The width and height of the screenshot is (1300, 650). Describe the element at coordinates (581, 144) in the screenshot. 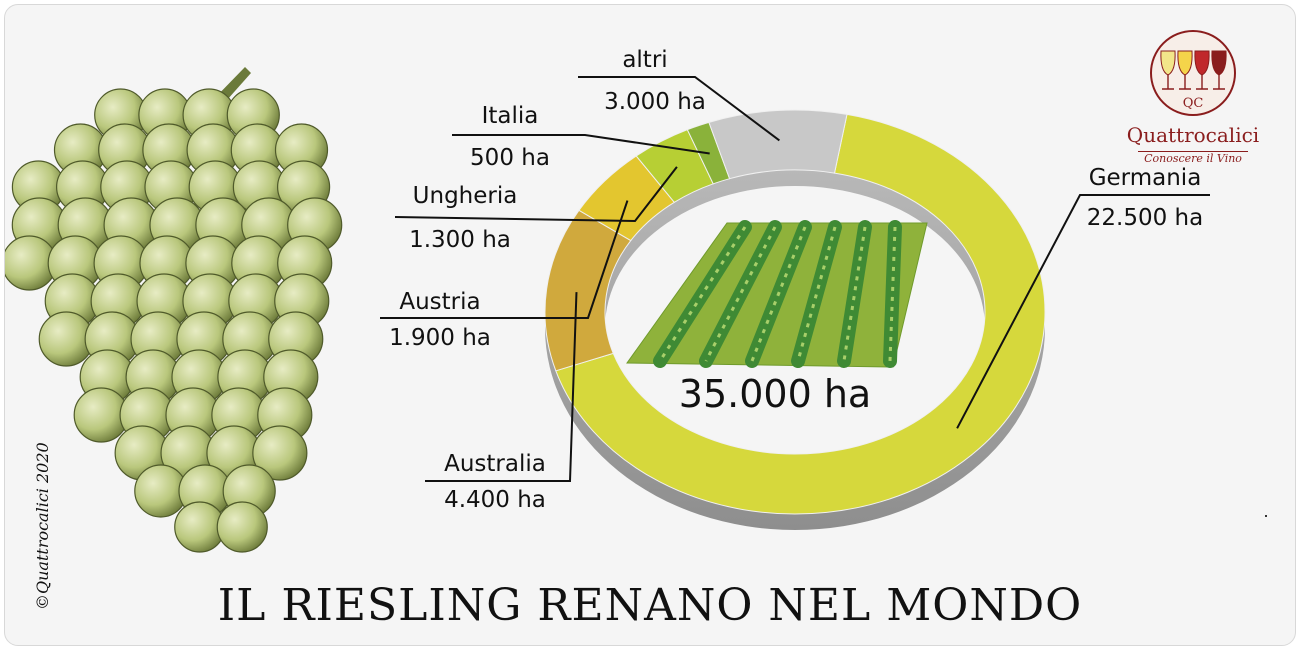

I see `leader-line-italia` at that location.